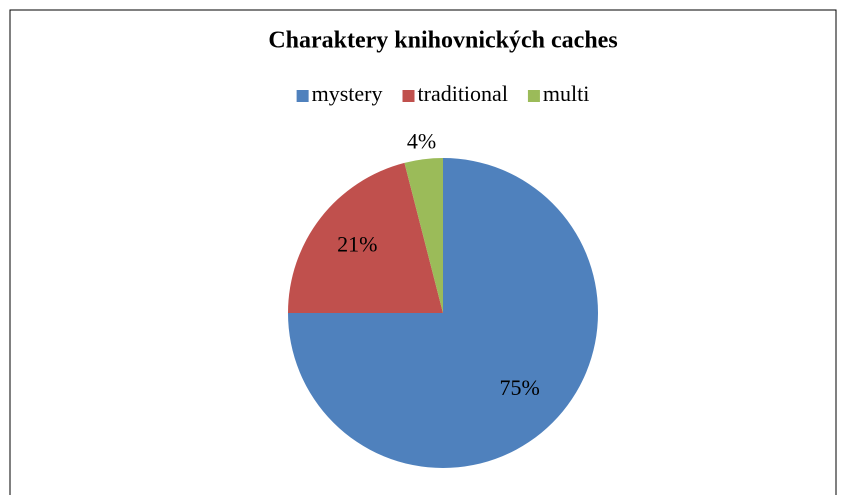  I want to click on legend-label: traditional, so click(463, 93).